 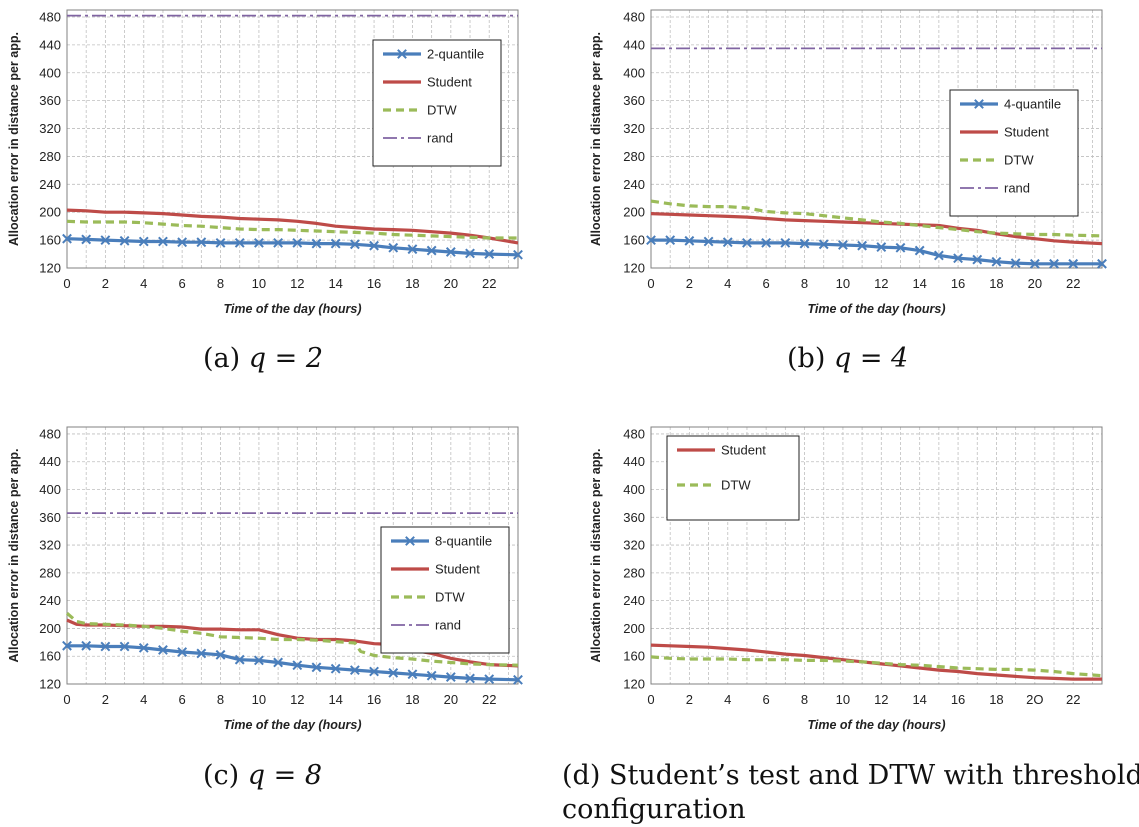 What do you see at coordinates (489, 699) in the screenshot?
I see `x-tick-label: 22` at bounding box center [489, 699].